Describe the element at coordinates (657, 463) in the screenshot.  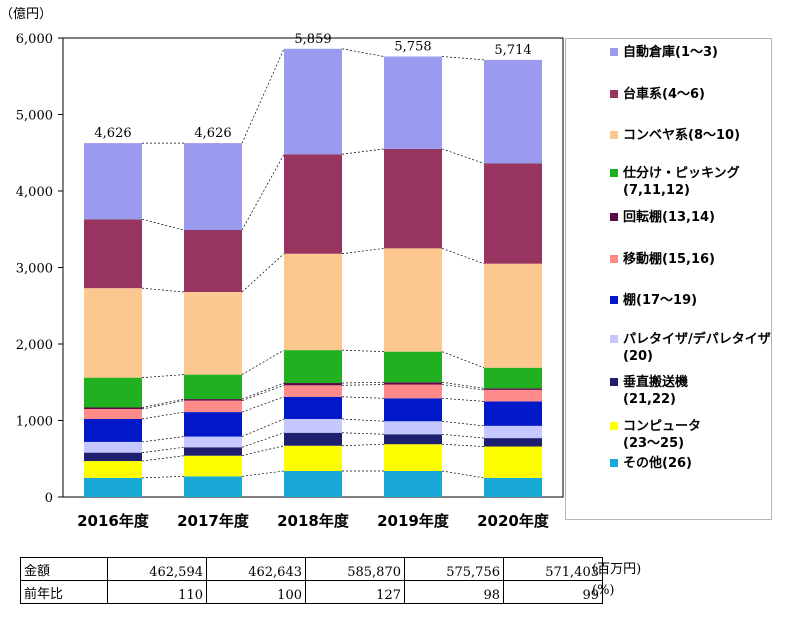
I see `legend-label: その他(26)` at that location.